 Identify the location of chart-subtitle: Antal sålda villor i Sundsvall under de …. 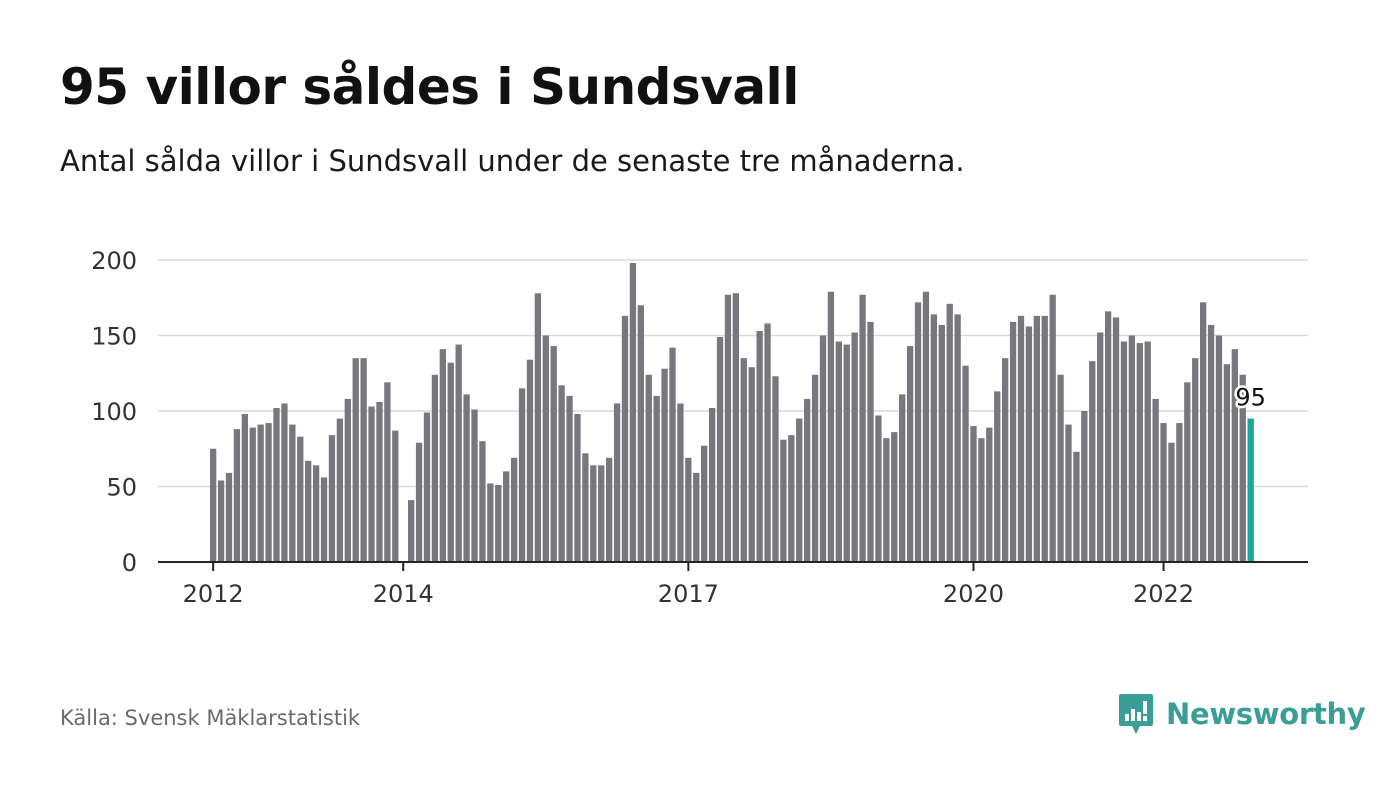
(512, 161).